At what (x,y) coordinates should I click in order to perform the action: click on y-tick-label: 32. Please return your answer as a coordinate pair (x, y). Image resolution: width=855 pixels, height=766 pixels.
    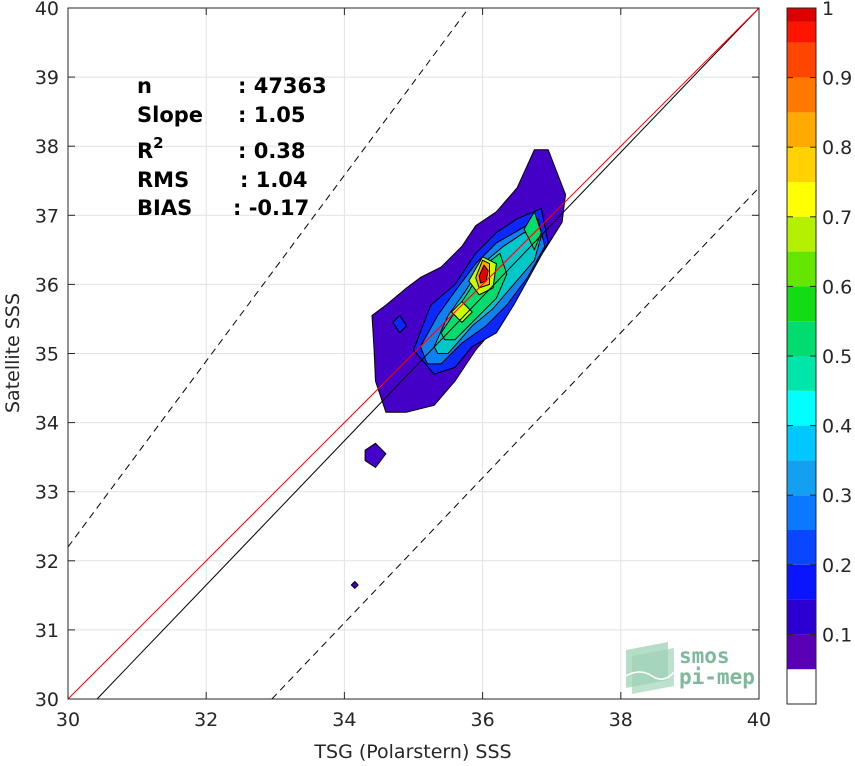
    Looking at the image, I should click on (47, 562).